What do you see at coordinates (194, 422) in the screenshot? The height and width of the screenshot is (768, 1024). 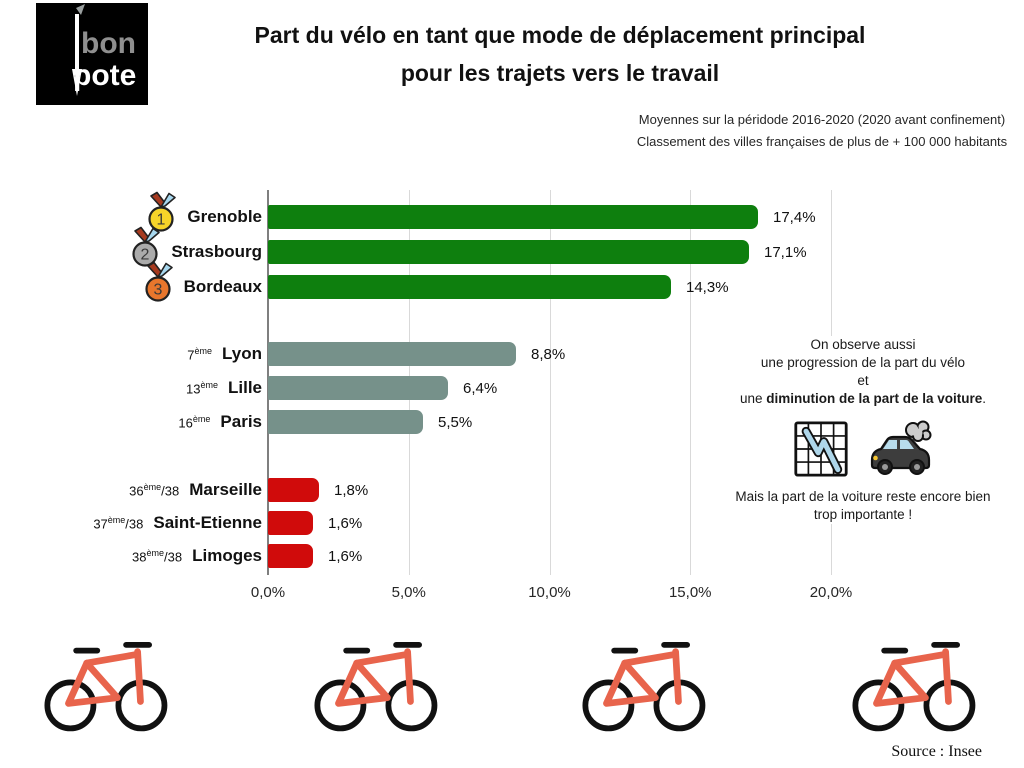 I see `rank-label: 16ème` at bounding box center [194, 422].